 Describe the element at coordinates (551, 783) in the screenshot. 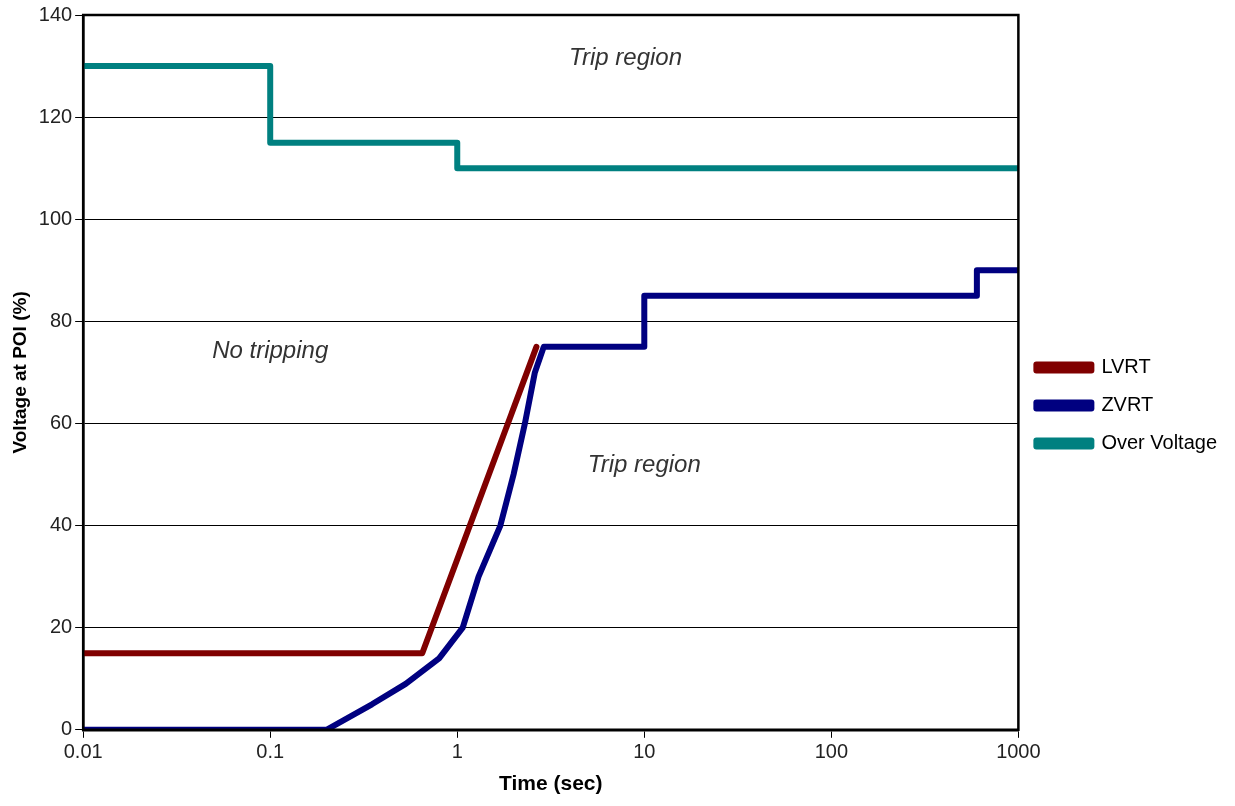

I see `x-axis-title: Time (sec)` at that location.